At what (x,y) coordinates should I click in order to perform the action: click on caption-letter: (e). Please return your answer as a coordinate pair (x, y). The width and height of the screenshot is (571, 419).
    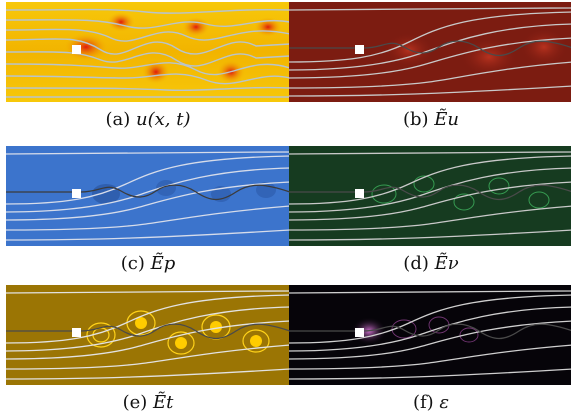
    Looking at the image, I should click on (135, 402).